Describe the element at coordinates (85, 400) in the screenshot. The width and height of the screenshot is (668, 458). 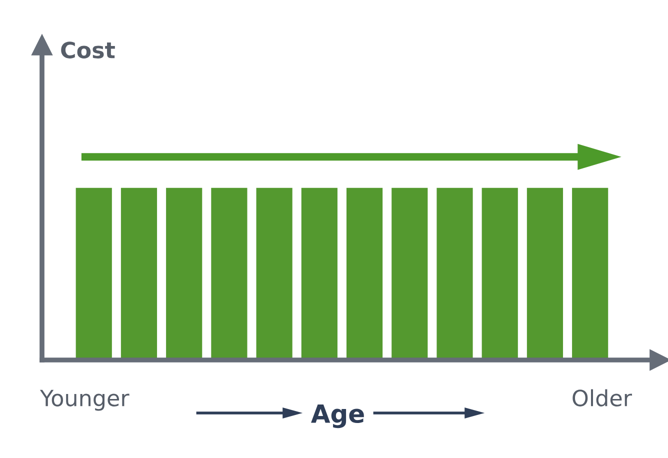
I see `text: Younger` at that location.